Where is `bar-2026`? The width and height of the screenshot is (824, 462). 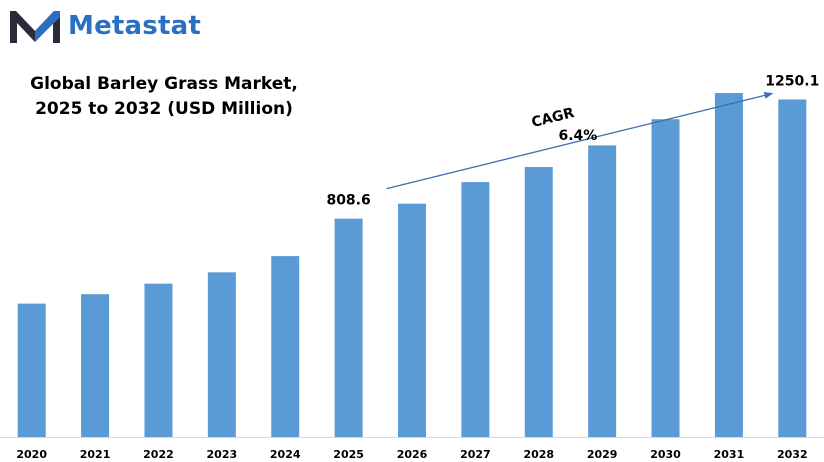 bar-2026 is located at coordinates (412, 320).